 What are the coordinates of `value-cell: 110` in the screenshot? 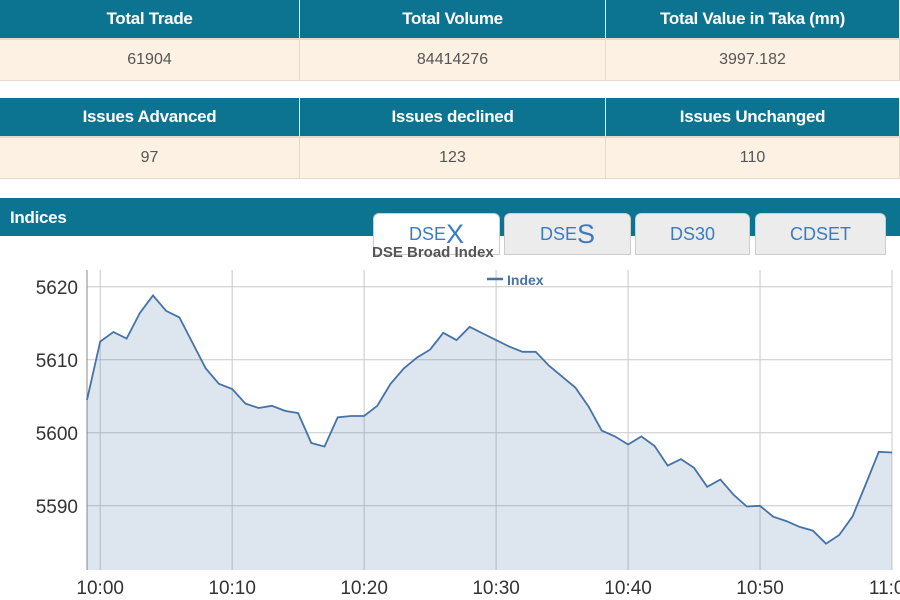 It's located at (753, 157).